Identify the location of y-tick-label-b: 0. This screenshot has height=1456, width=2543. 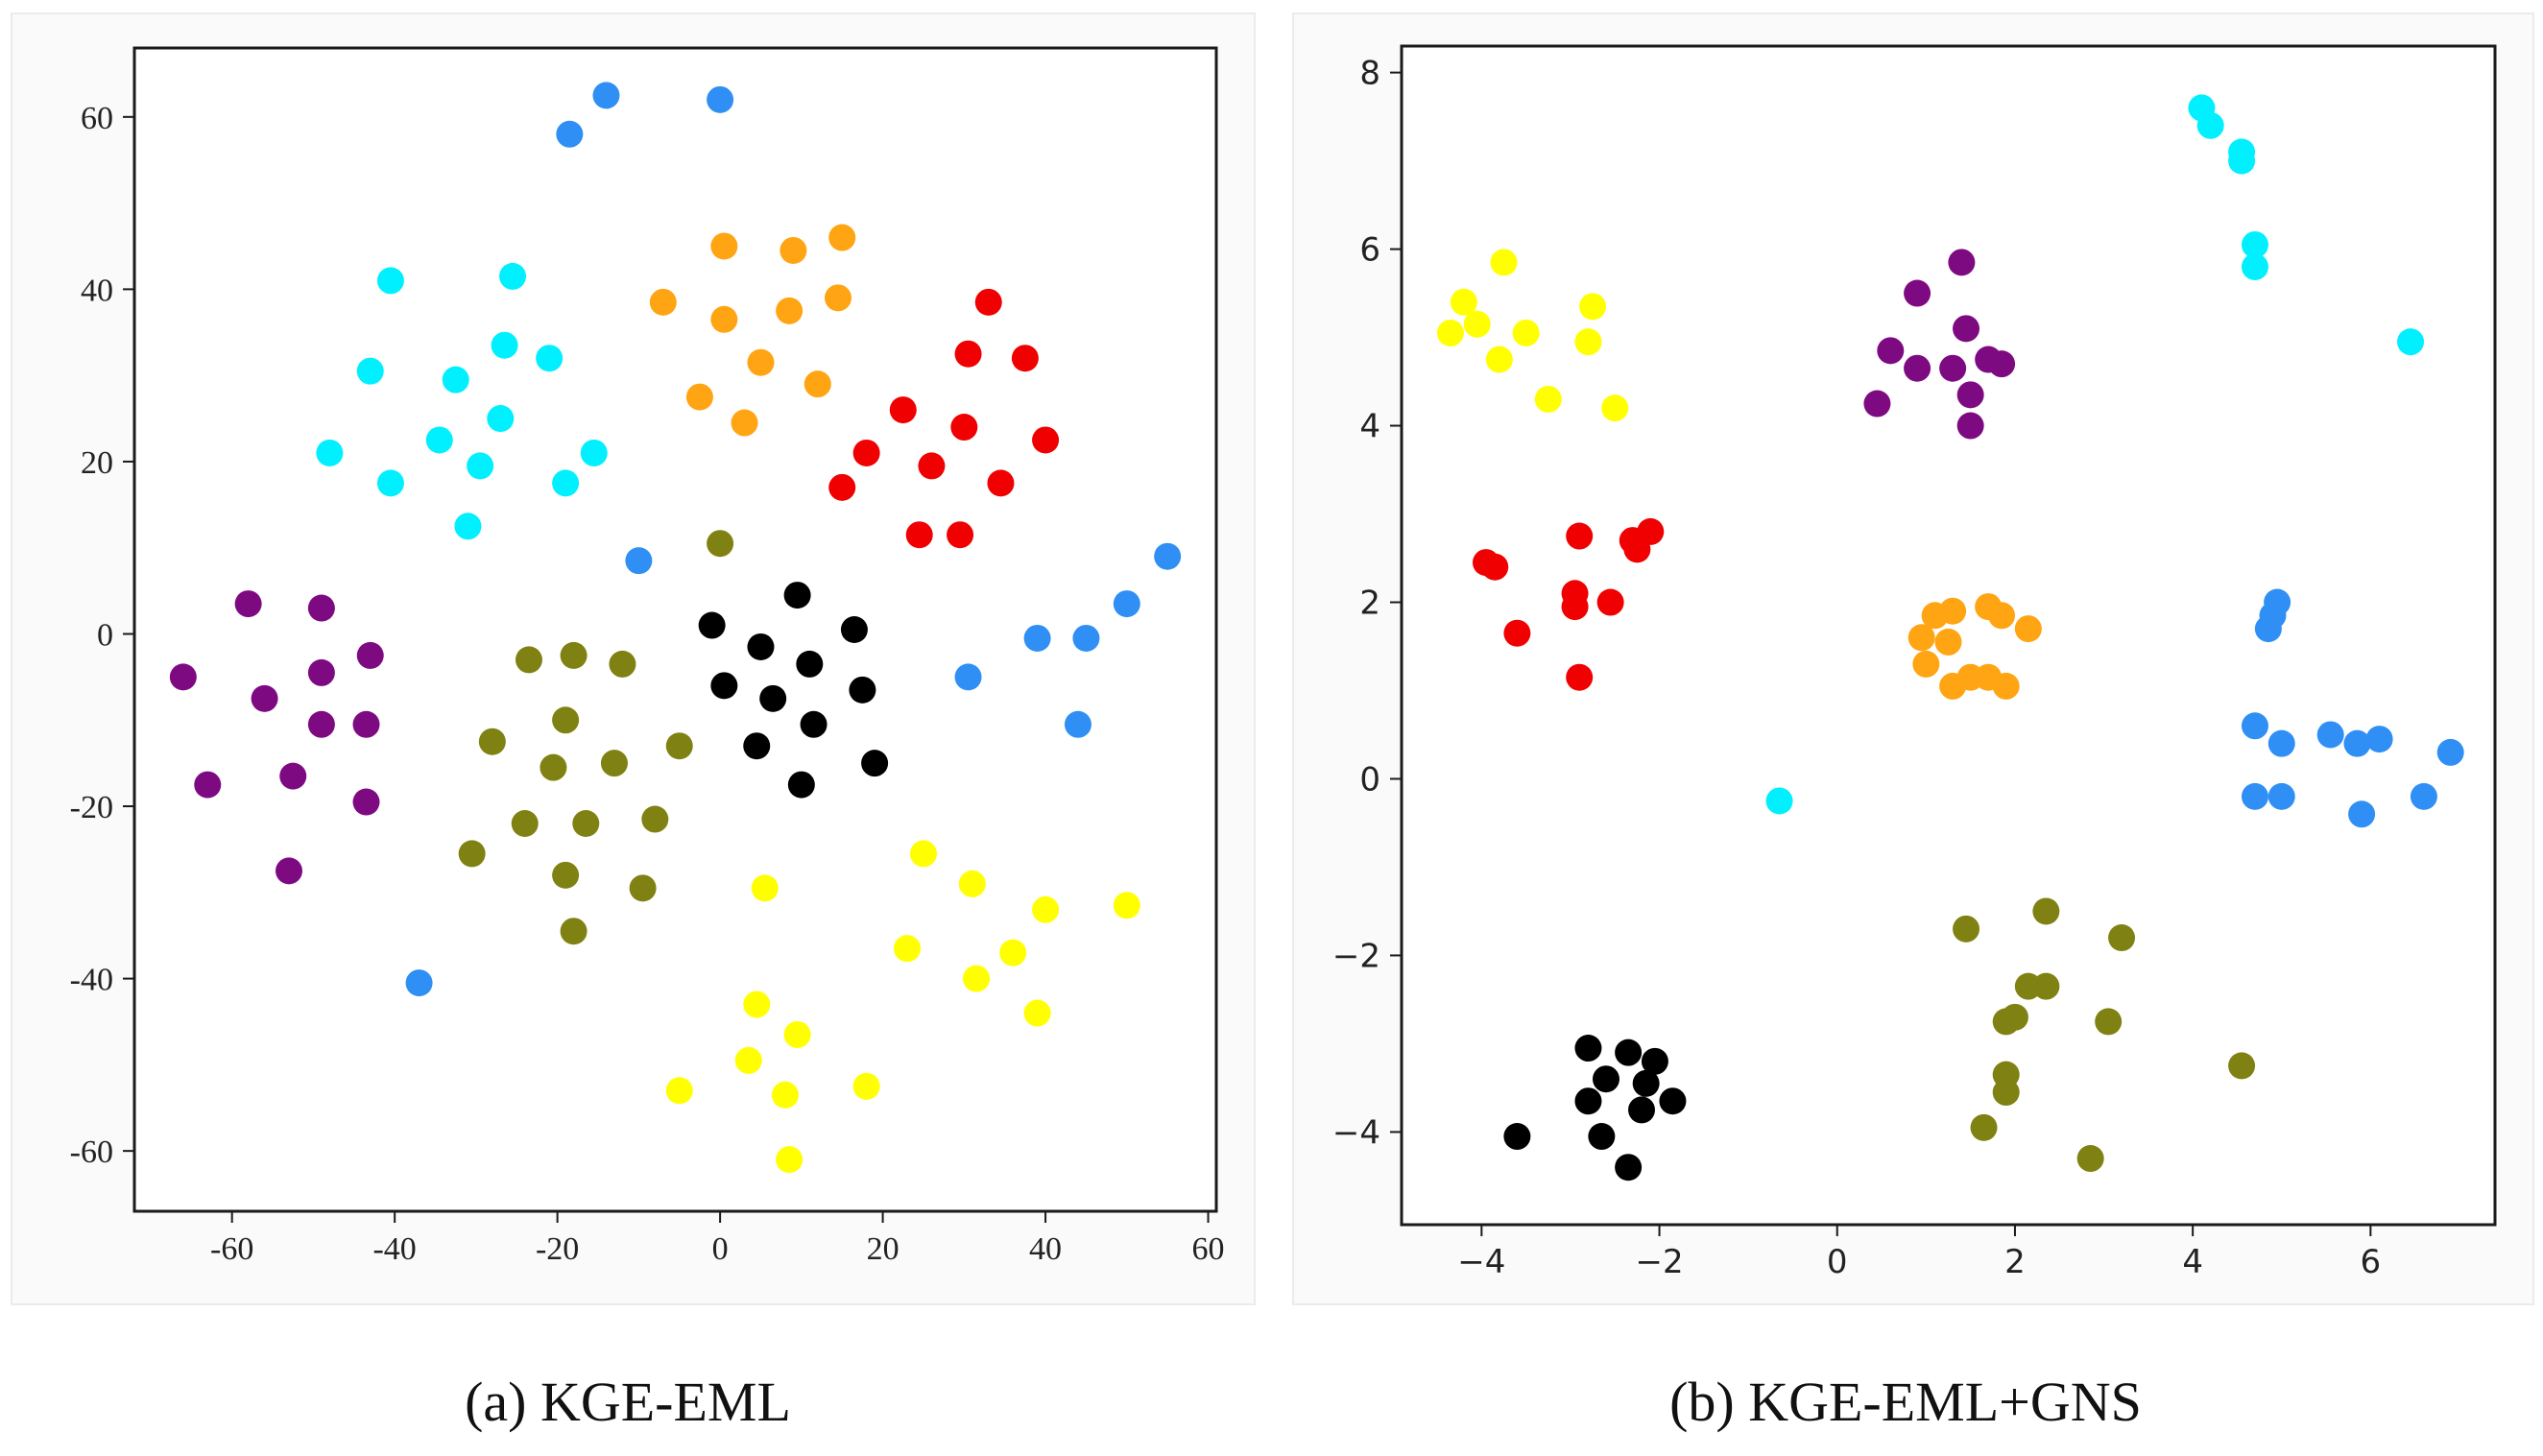
(1369, 780).